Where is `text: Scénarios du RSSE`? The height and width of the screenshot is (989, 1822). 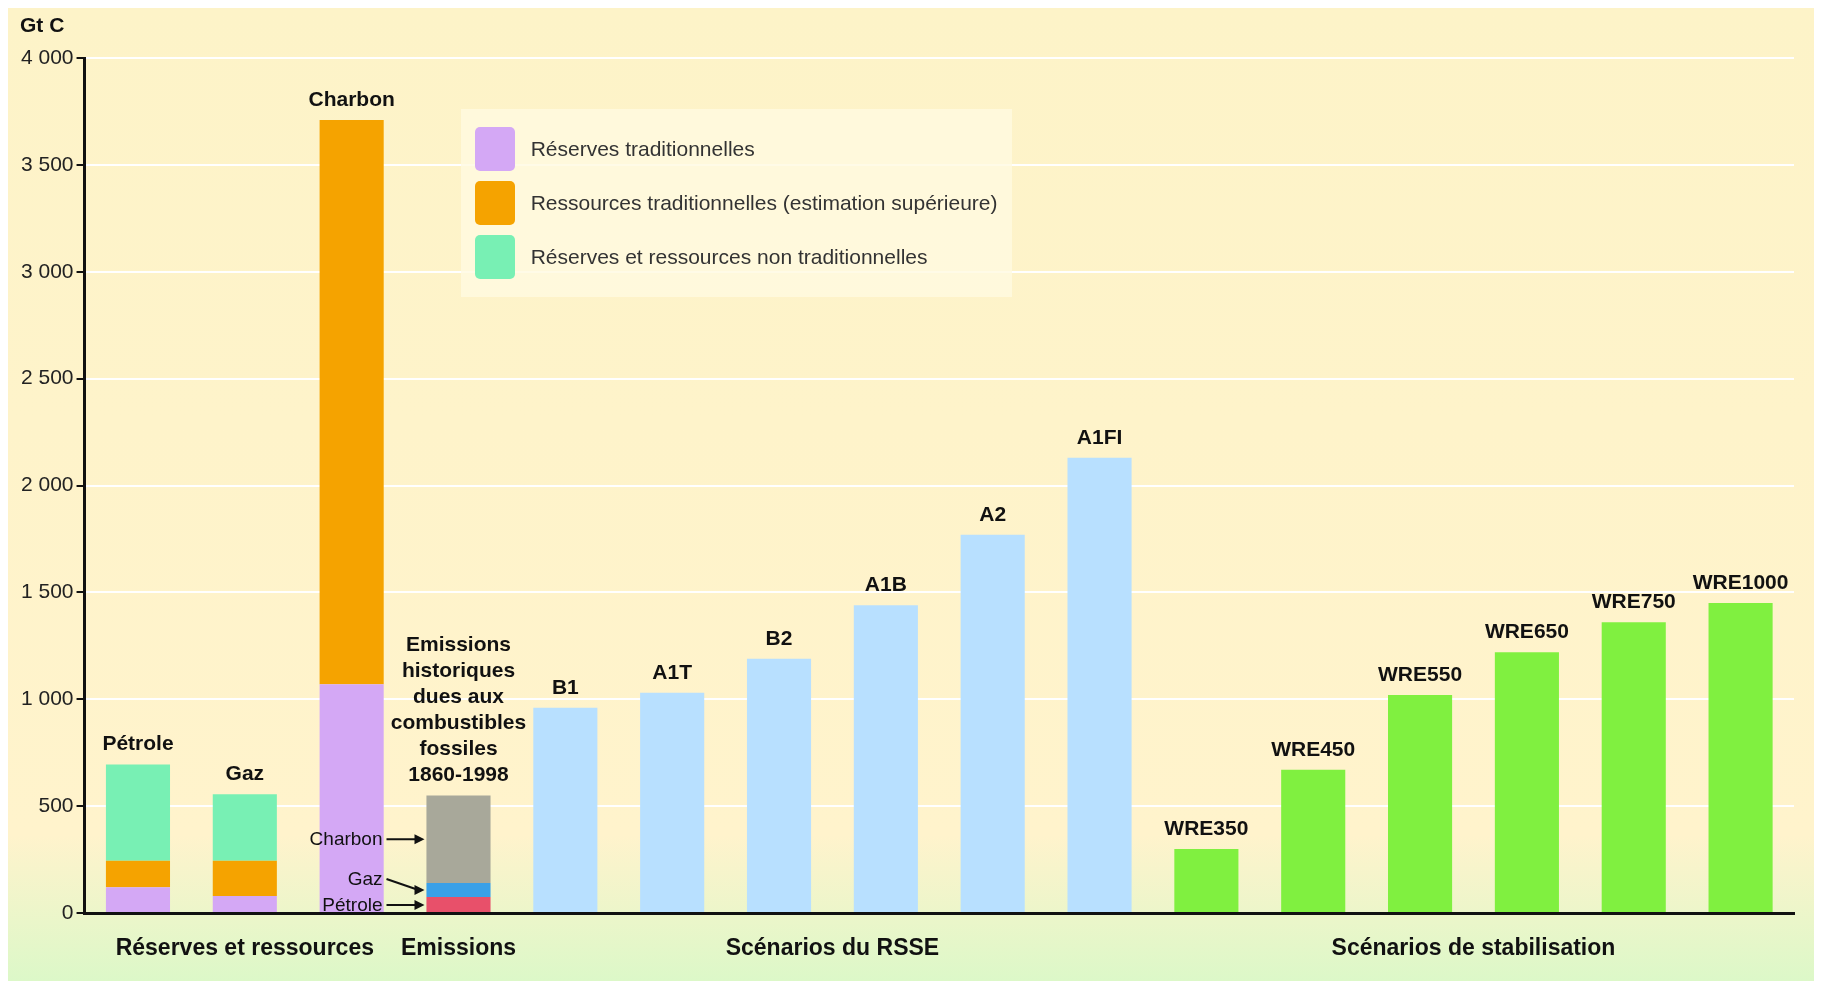 text: Scénarios du RSSE is located at coordinates (832, 947).